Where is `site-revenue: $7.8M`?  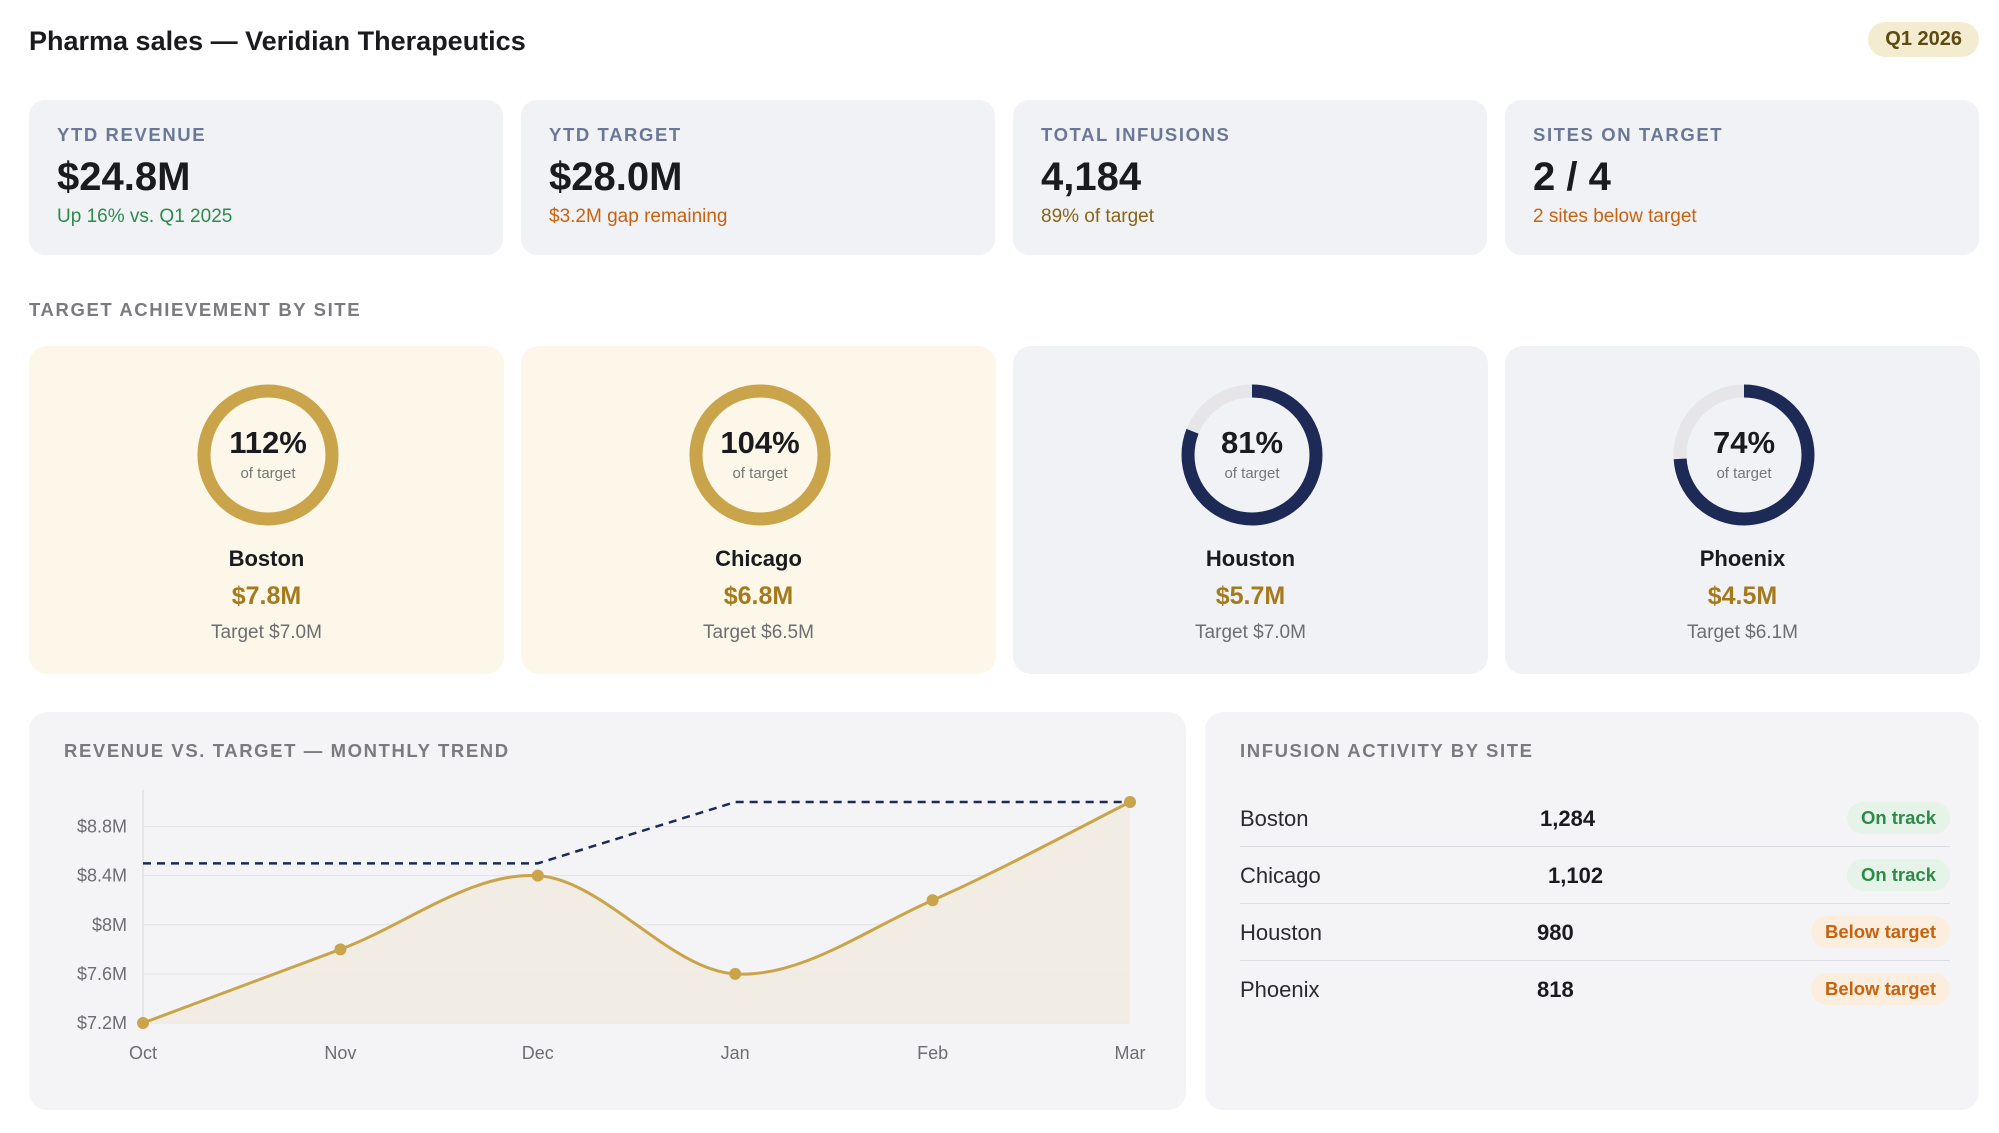 site-revenue: $7.8M is located at coordinates (266, 596).